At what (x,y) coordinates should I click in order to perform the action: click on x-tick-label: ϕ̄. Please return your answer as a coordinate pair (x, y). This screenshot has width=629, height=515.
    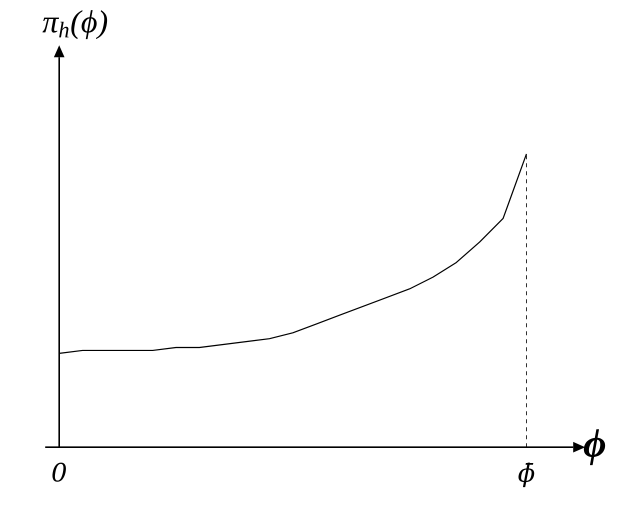
    Looking at the image, I should click on (526, 475).